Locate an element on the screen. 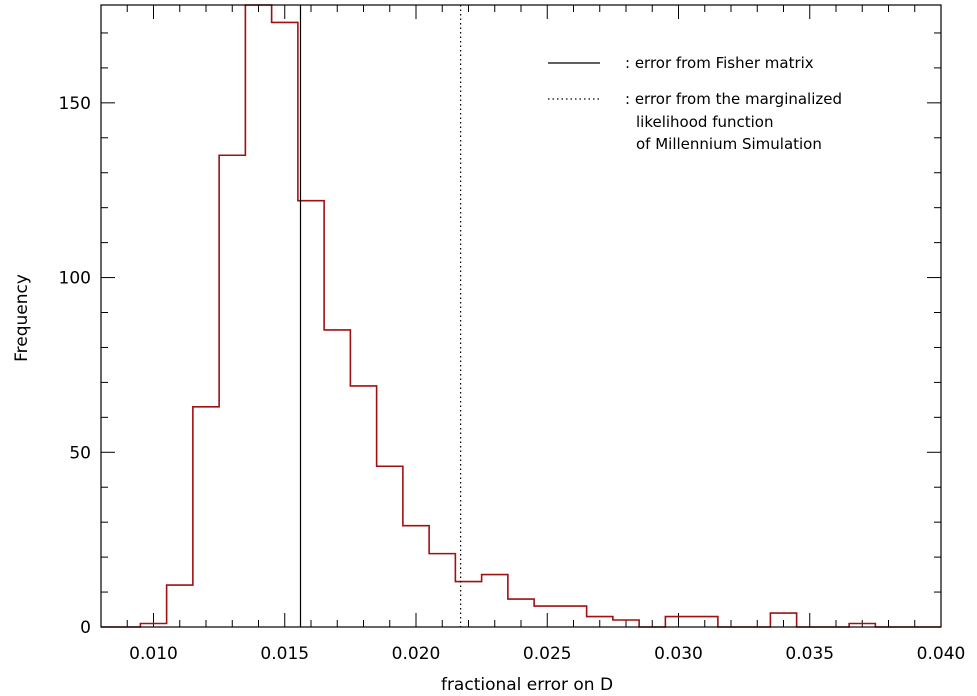 The width and height of the screenshot is (977, 696). x-tick-label: 0.035 is located at coordinates (809, 654).